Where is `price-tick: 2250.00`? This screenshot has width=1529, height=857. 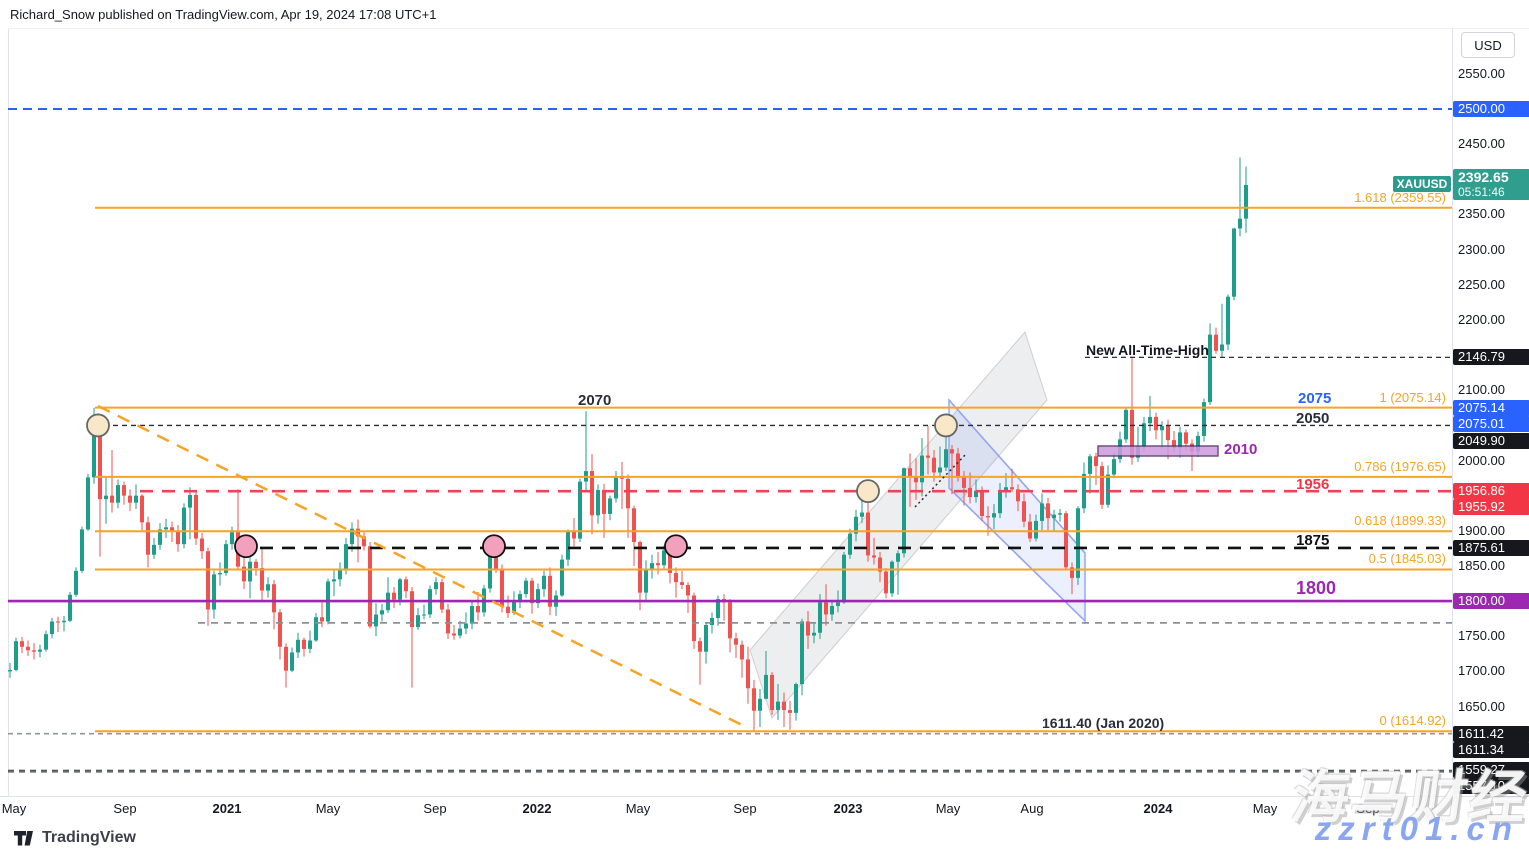
price-tick: 2250.00 is located at coordinates (1481, 284).